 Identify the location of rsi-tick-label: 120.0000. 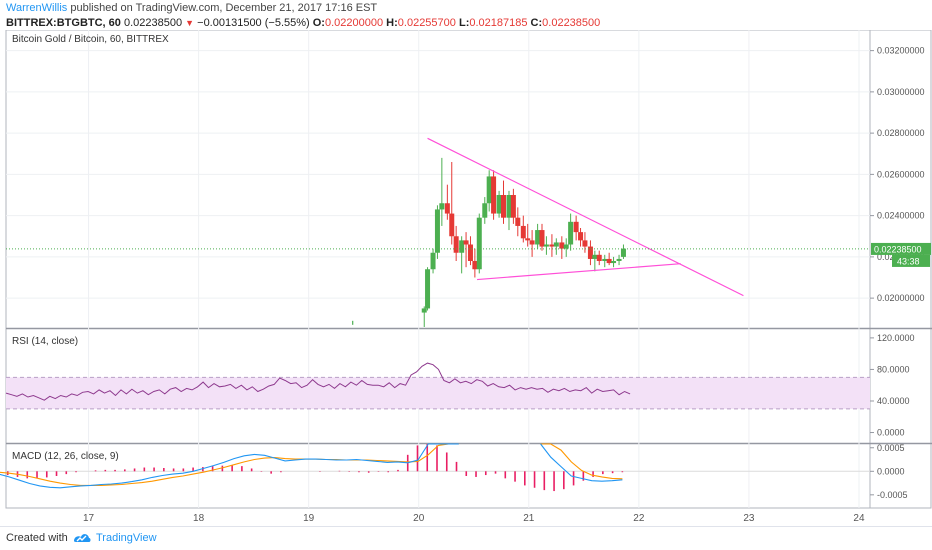
(896, 338).